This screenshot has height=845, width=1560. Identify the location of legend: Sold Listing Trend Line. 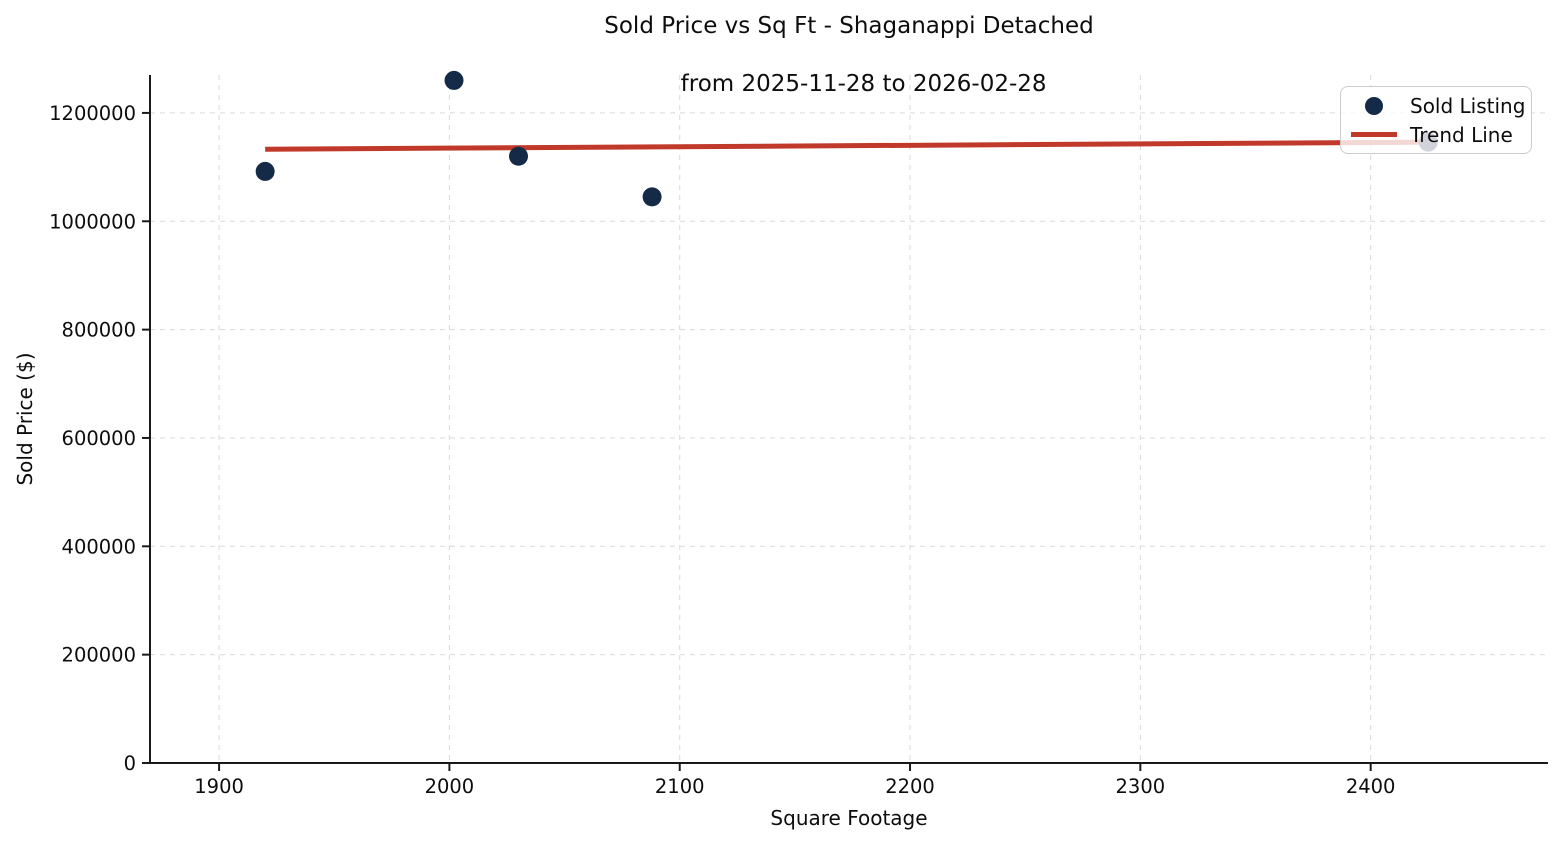
(1436, 120).